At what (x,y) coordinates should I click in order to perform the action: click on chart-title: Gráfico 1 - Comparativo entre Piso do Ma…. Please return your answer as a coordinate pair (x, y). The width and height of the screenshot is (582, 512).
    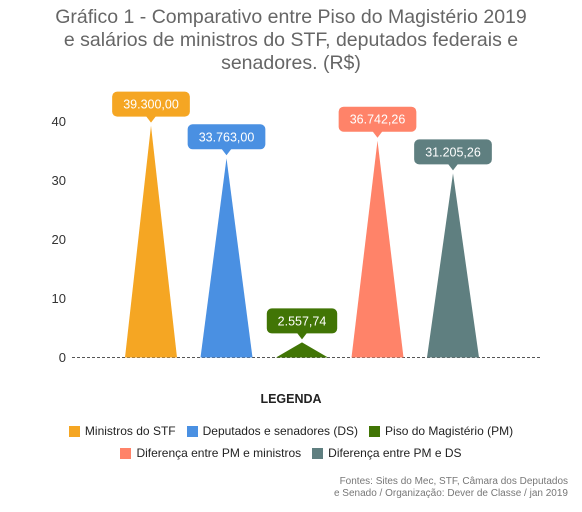
    Looking at the image, I should click on (291, 40).